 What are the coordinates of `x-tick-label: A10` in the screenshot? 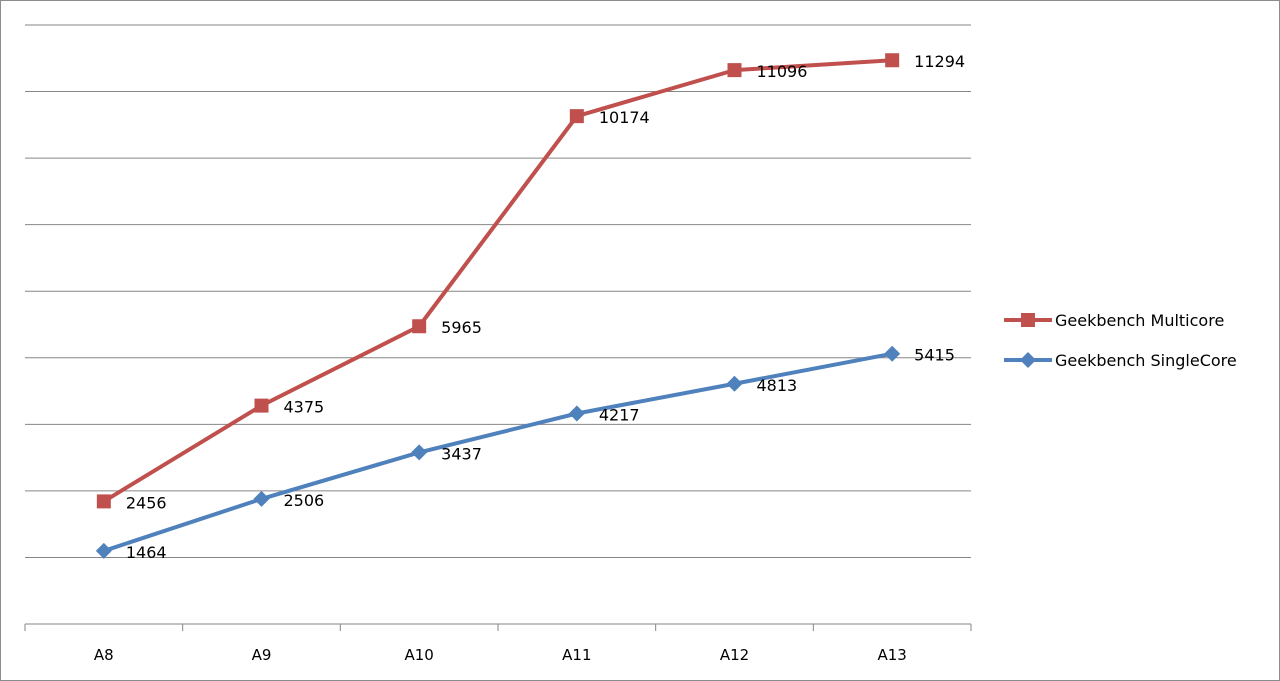 It's located at (418, 655).